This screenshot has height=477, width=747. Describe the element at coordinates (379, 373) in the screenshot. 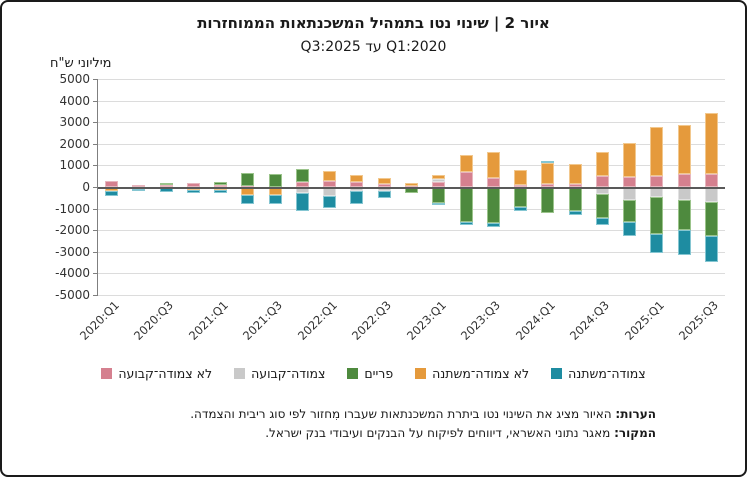

I see `legend-label: פריים` at that location.